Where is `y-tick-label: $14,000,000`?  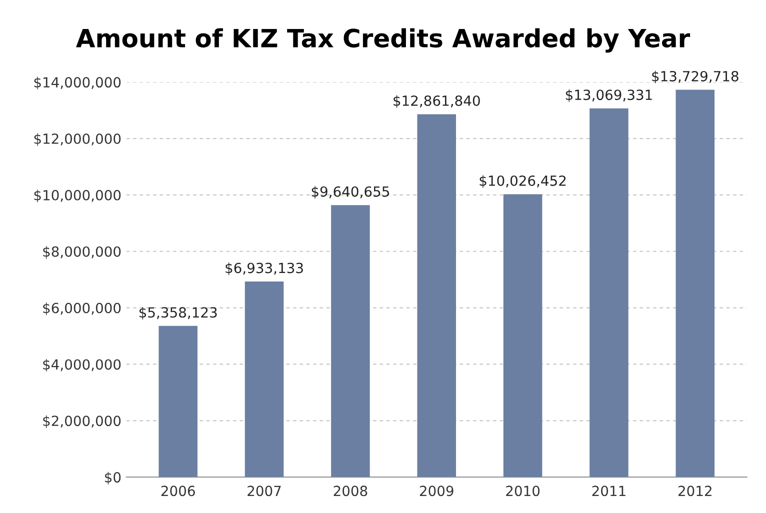 y-tick-label: $14,000,000 is located at coordinates (77, 83).